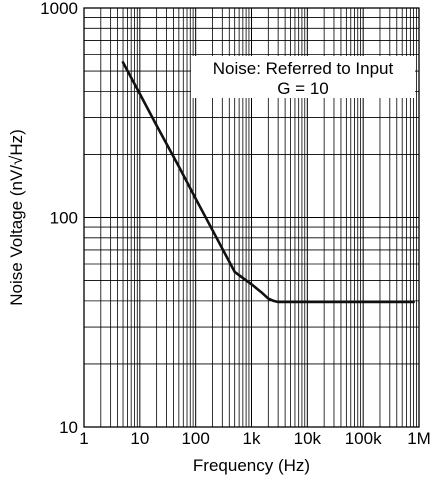  I want to click on x-tick-label: 1, so click(83, 438).